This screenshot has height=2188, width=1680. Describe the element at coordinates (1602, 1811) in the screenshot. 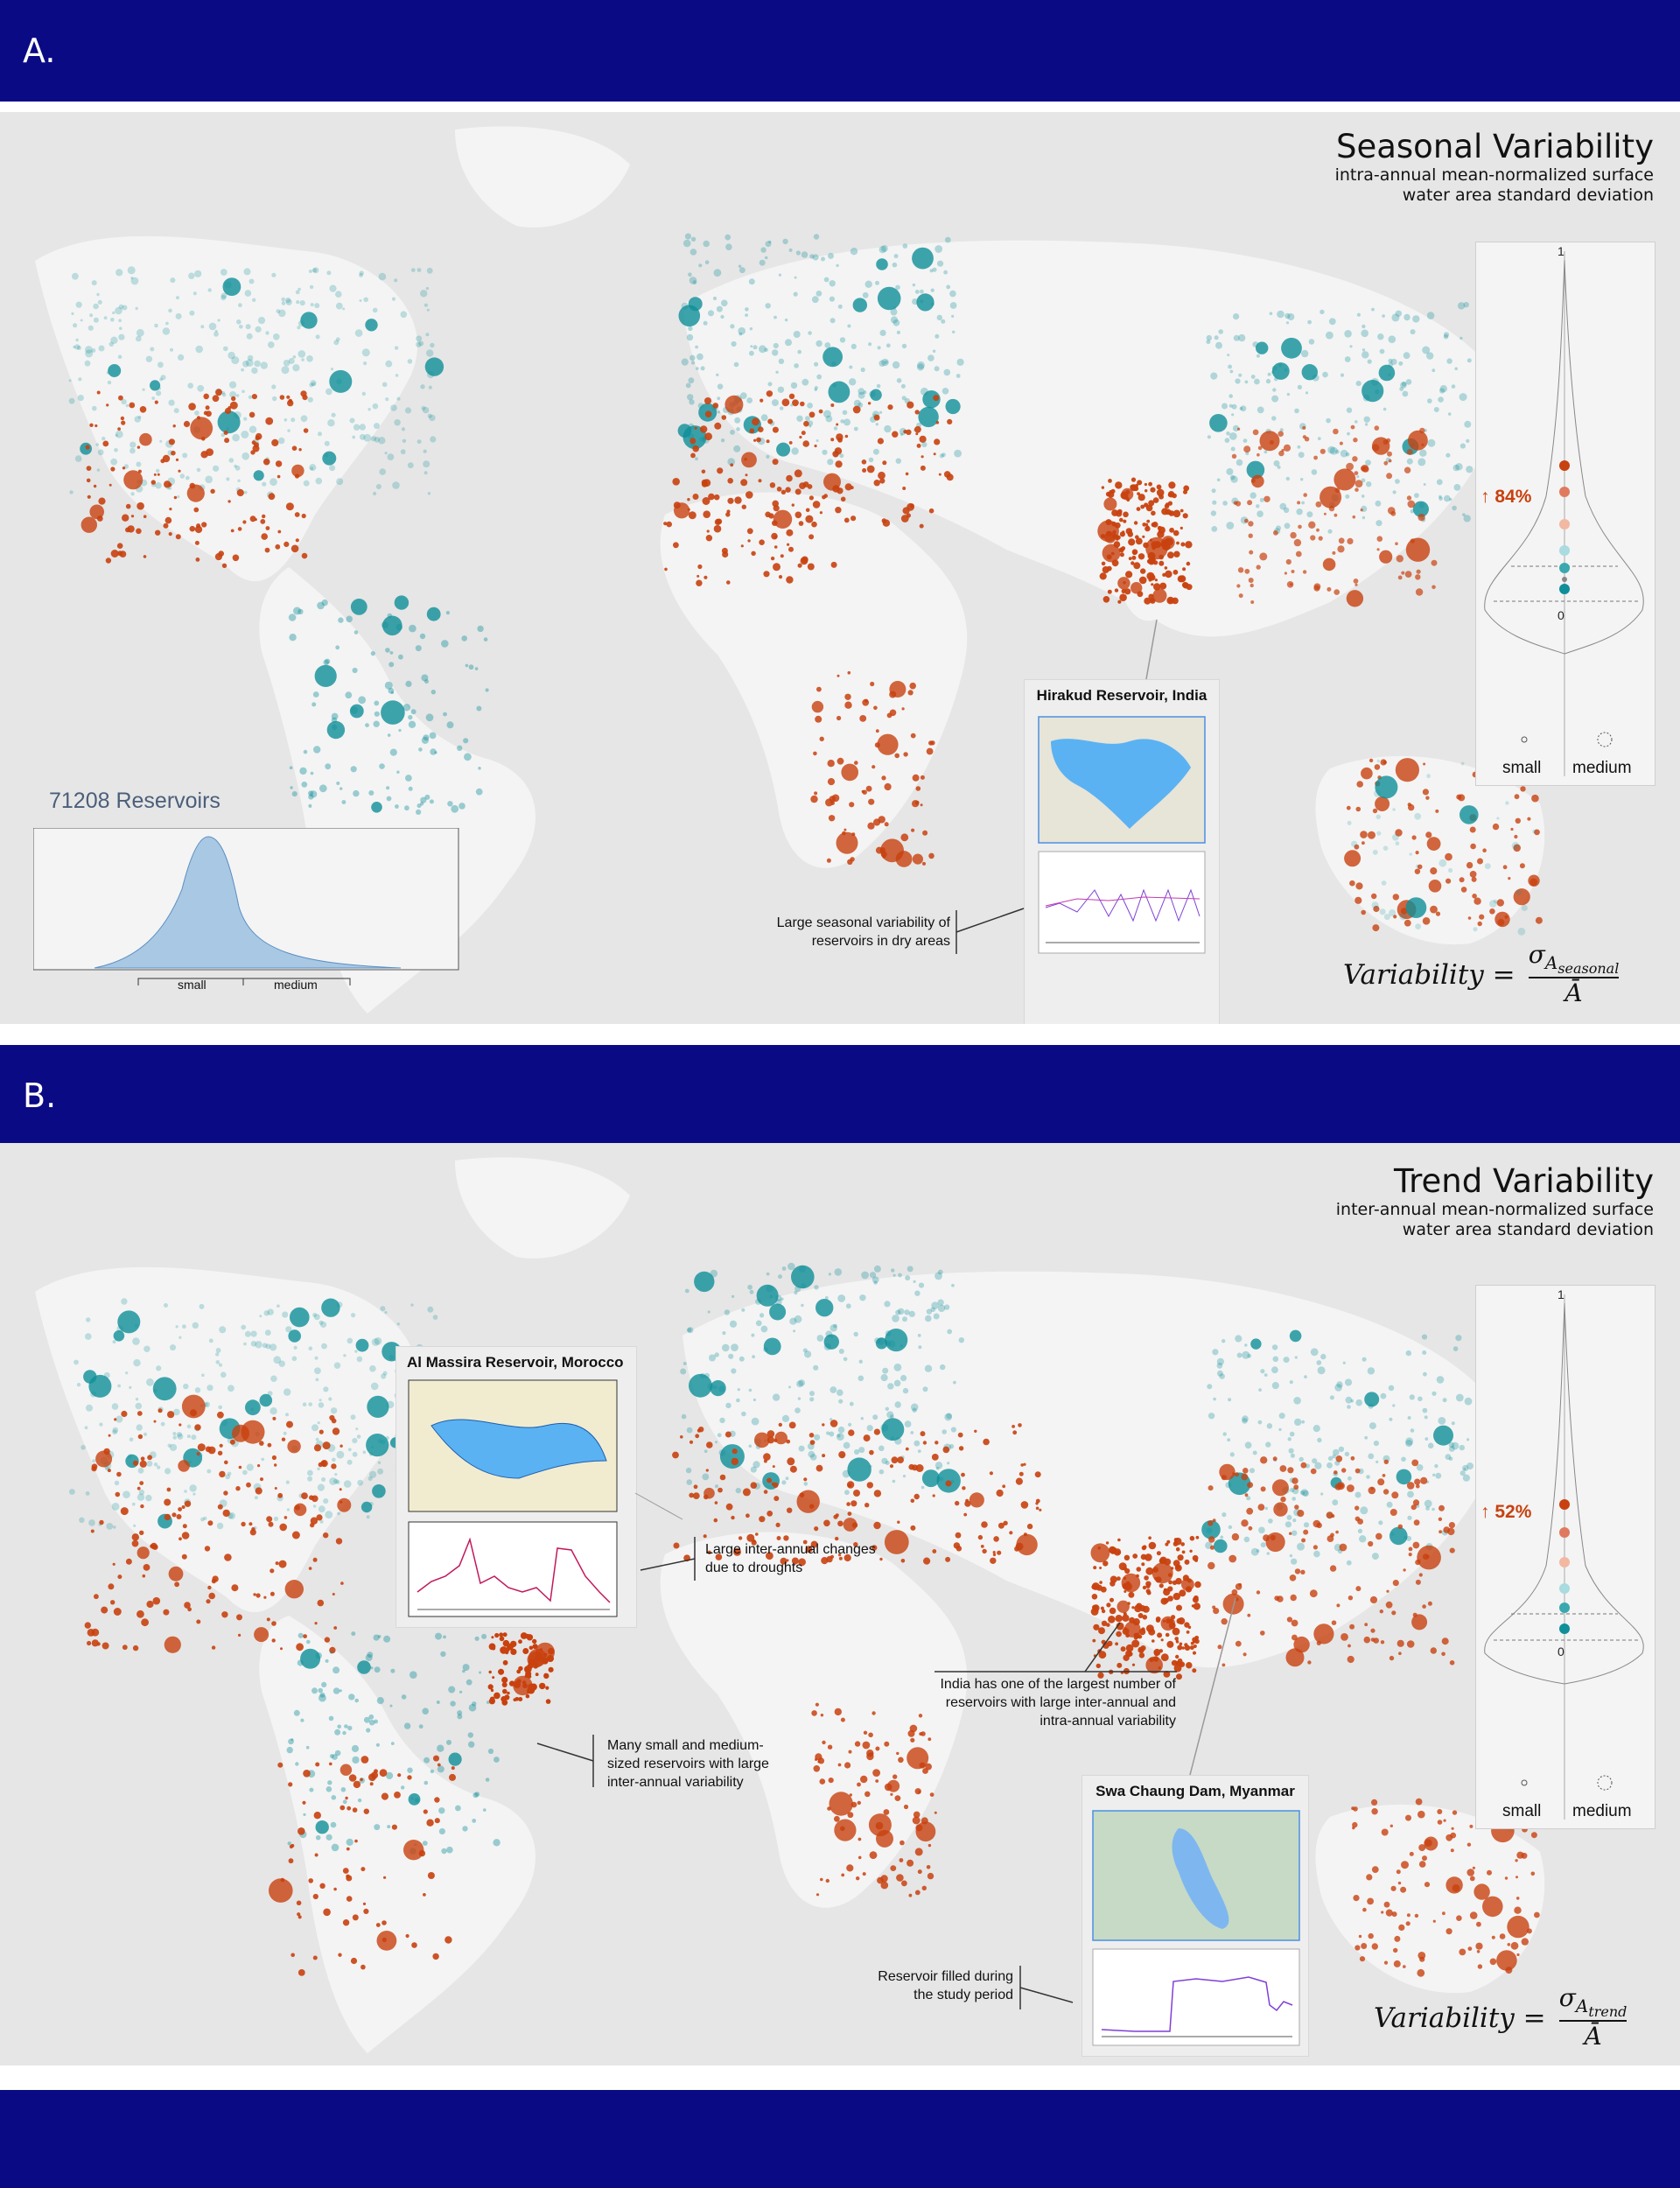

I see `violin-b-size-medium: medium` at that location.